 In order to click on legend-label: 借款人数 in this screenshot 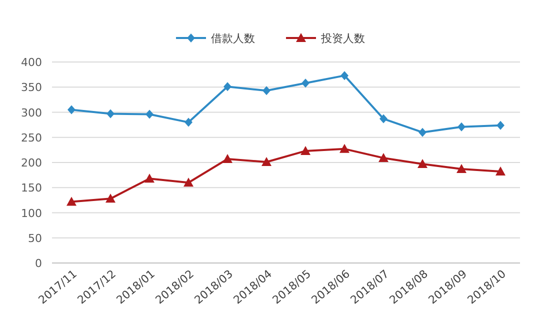, I will do `click(233, 38)`.